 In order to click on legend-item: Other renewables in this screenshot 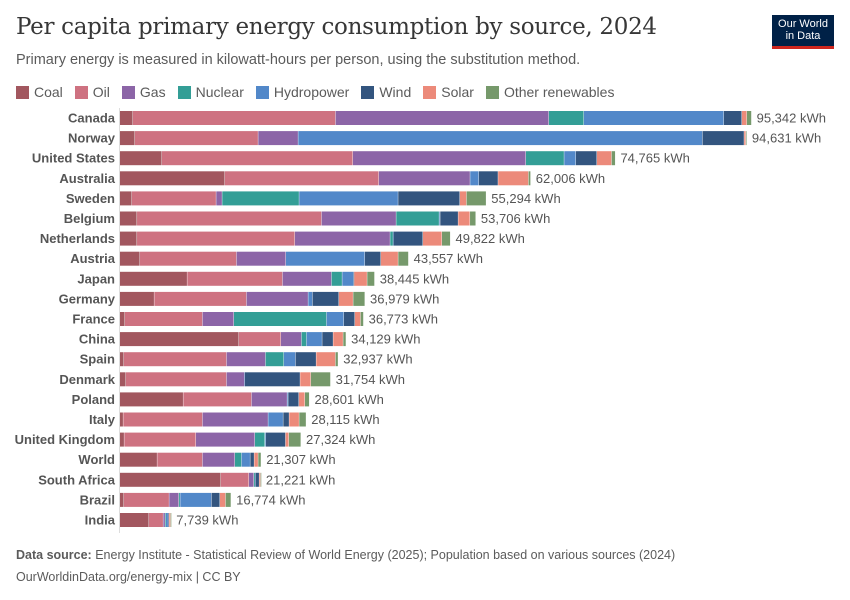, I will do `click(549, 92)`.